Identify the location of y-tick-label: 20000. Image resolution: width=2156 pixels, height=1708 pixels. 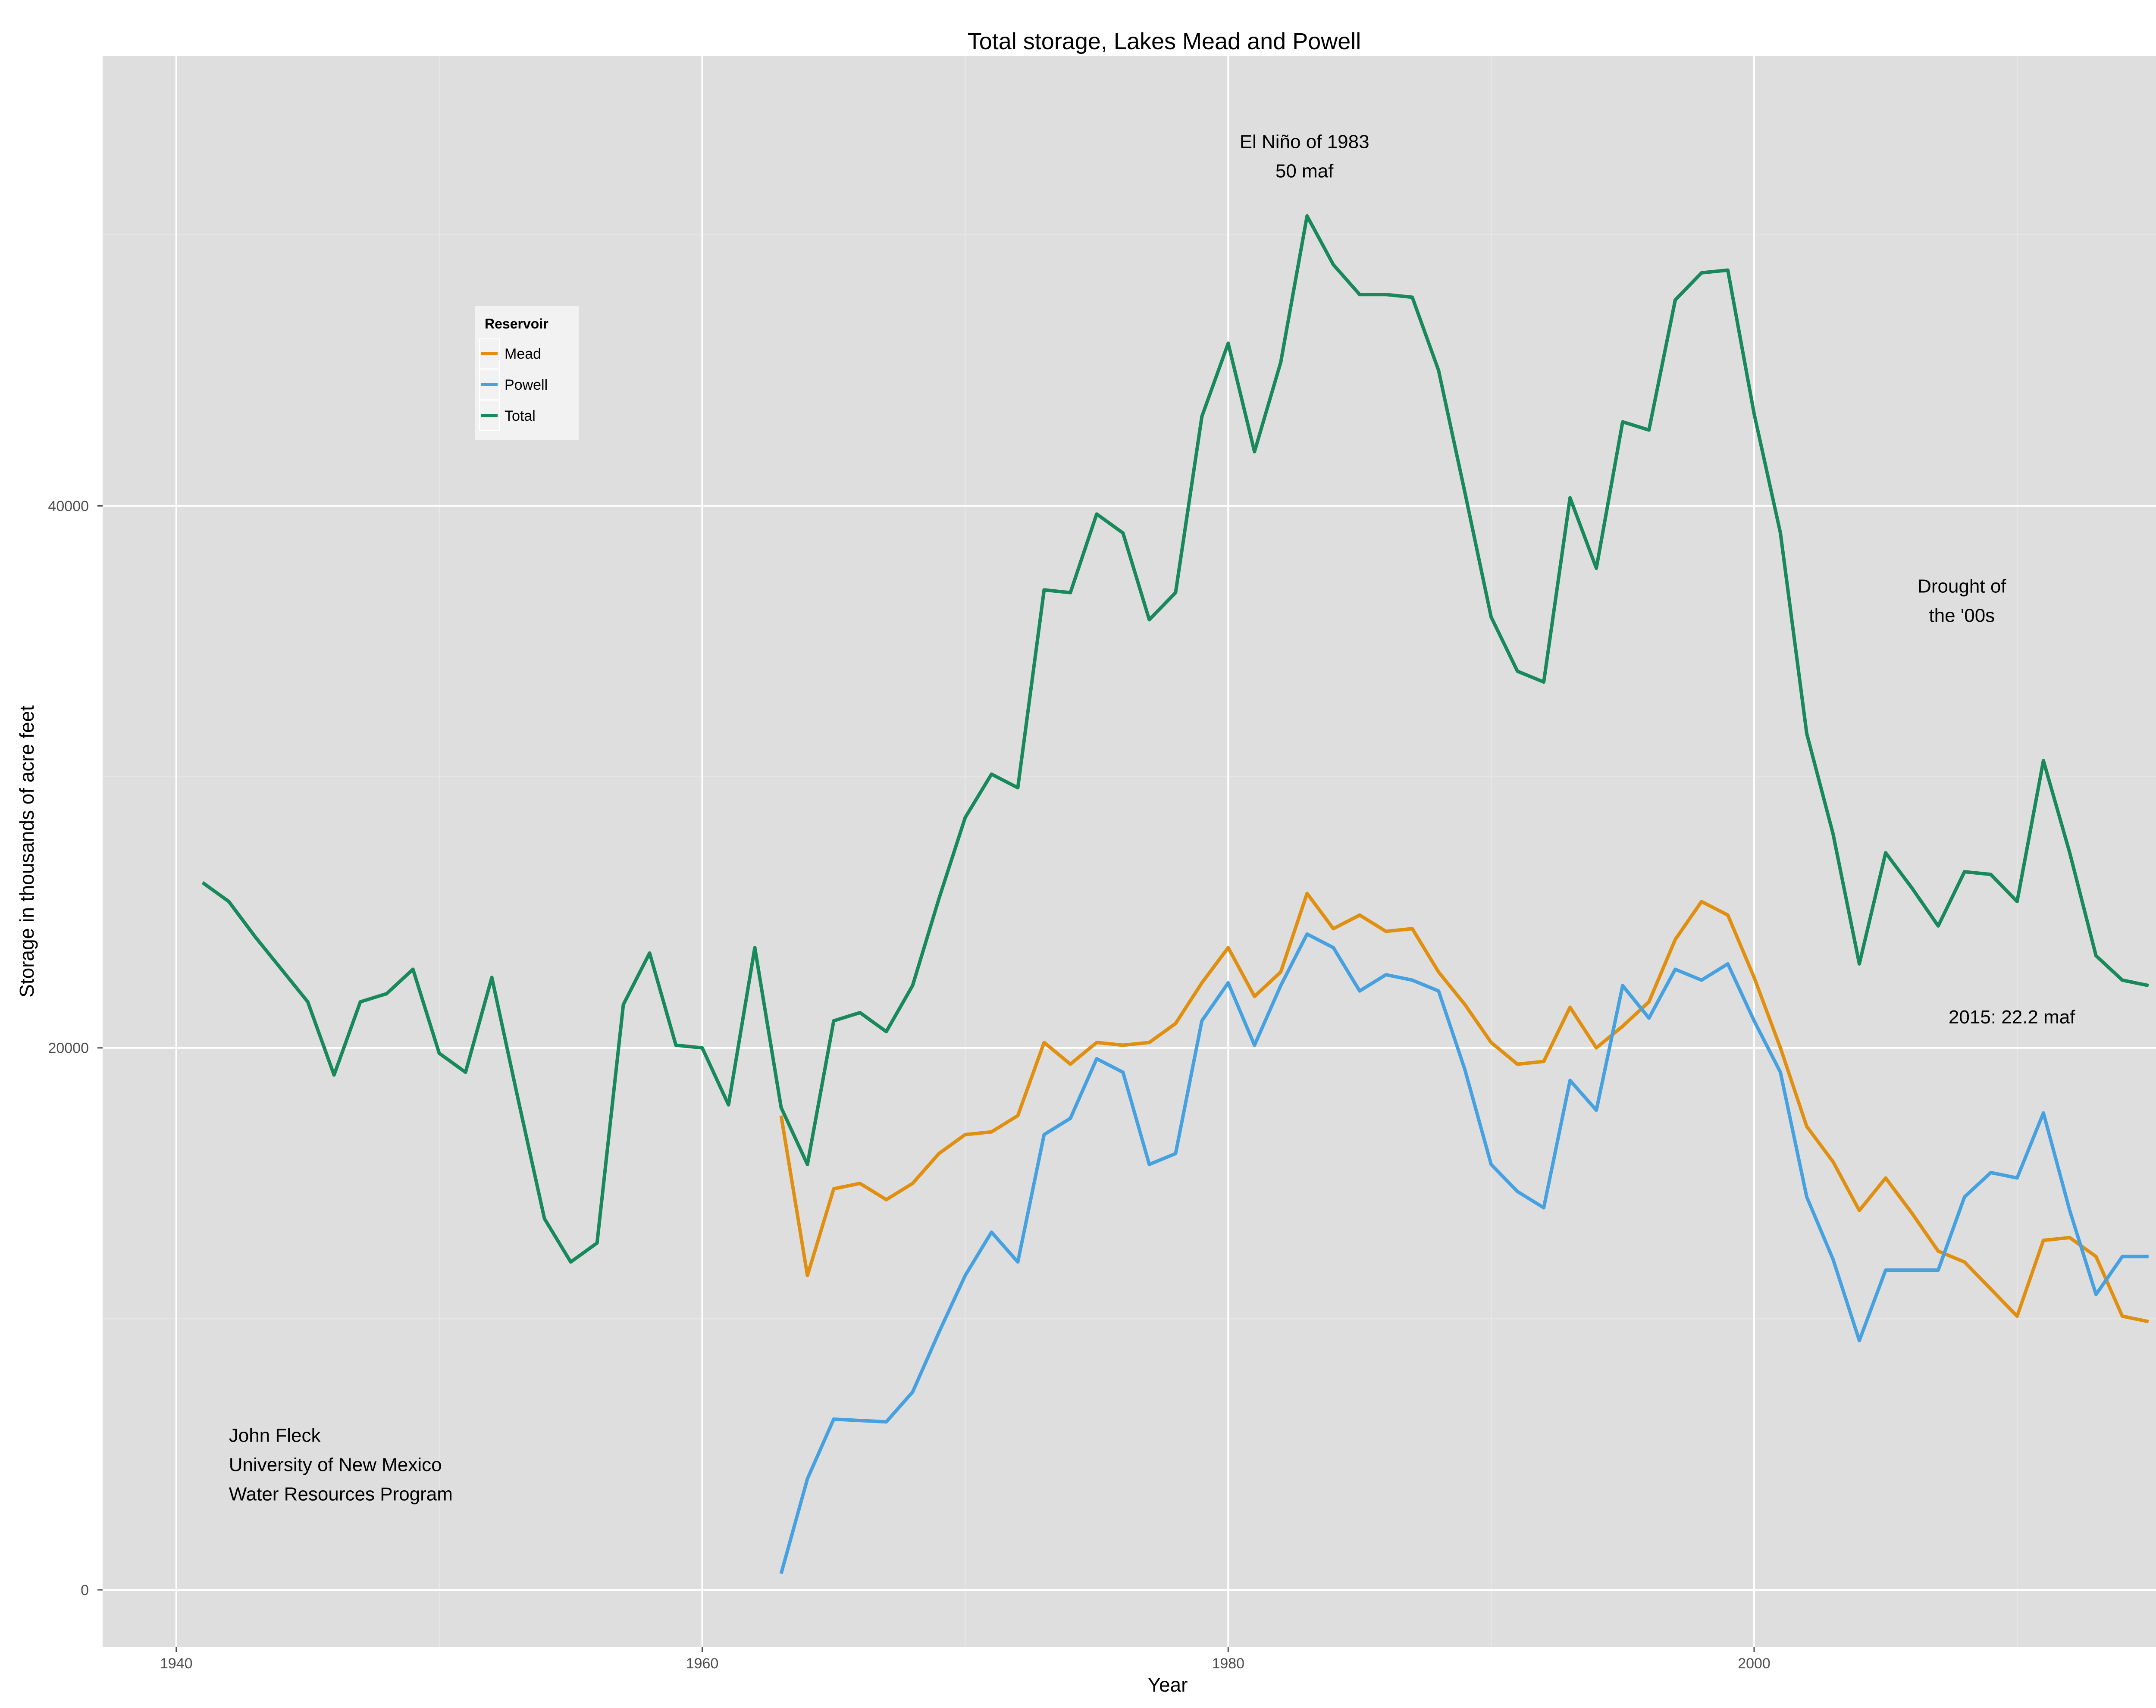
(68, 1048).